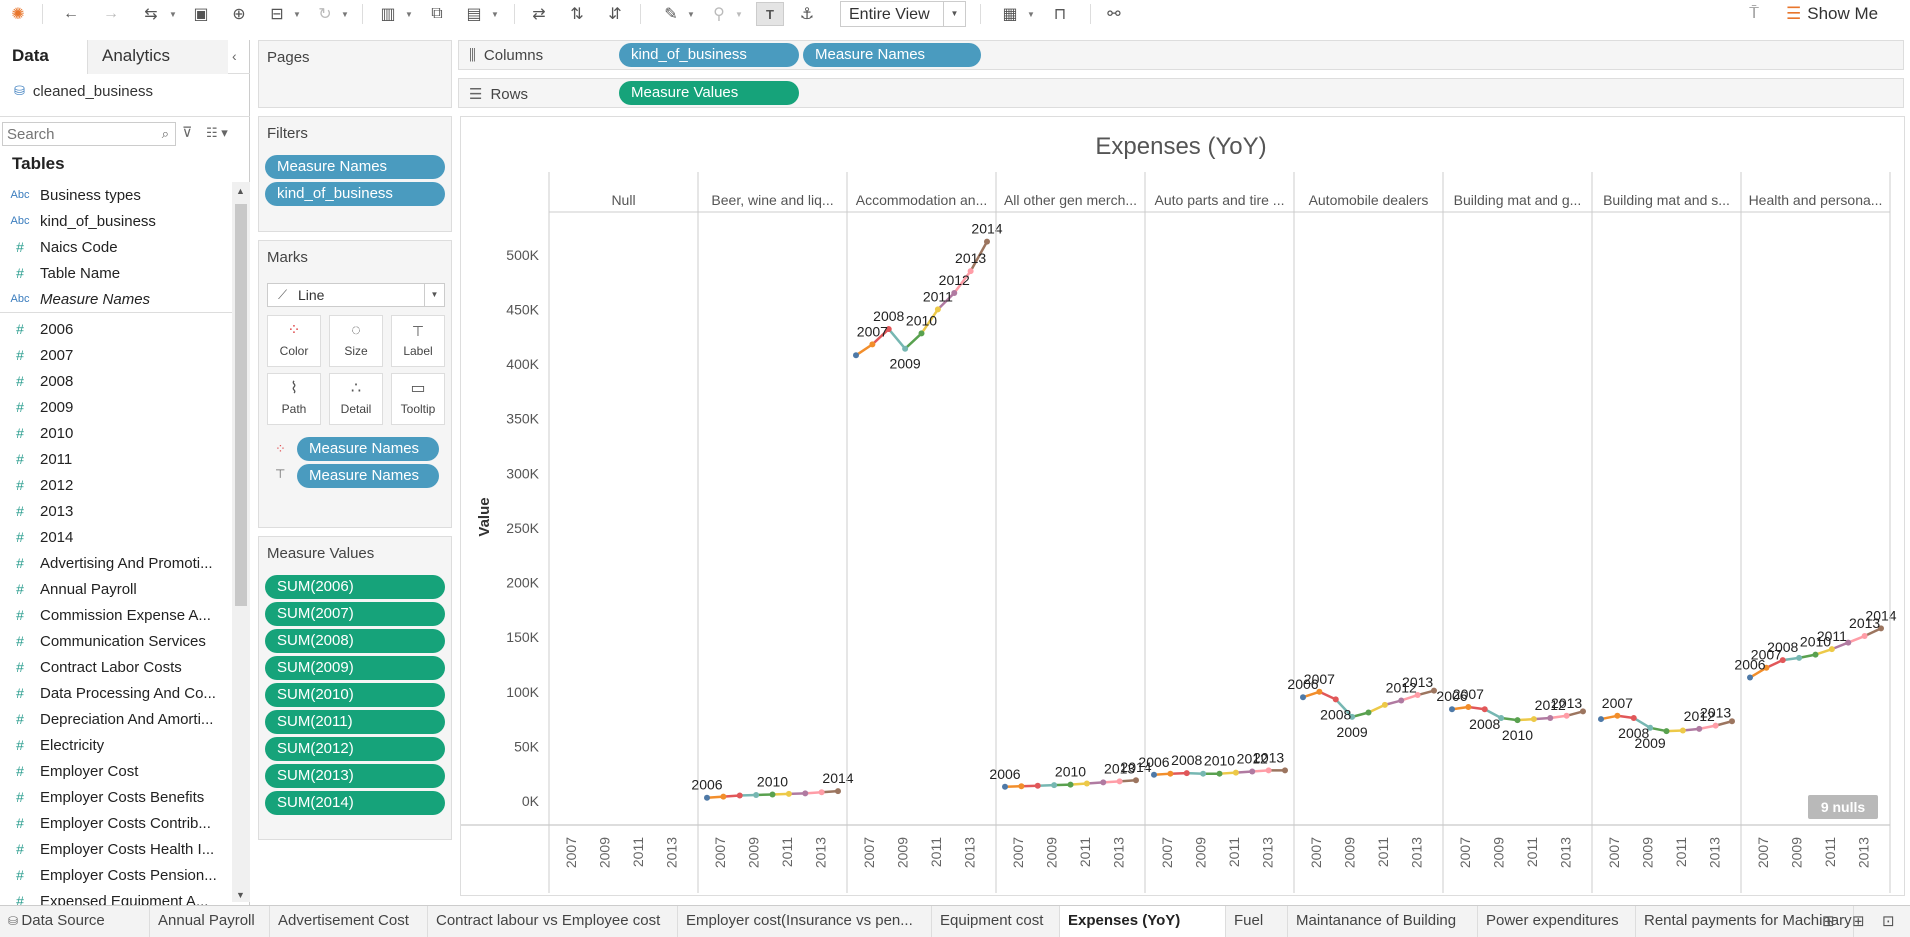 The width and height of the screenshot is (1910, 937). Describe the element at coordinates (89, 134) in the screenshot. I see `field-search: ⌕` at that location.